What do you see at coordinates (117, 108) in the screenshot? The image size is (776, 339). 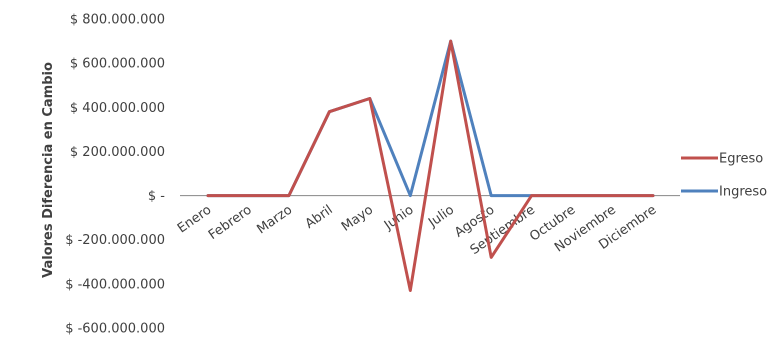 I see `y-tick-label: $ 400.000.000` at bounding box center [117, 108].